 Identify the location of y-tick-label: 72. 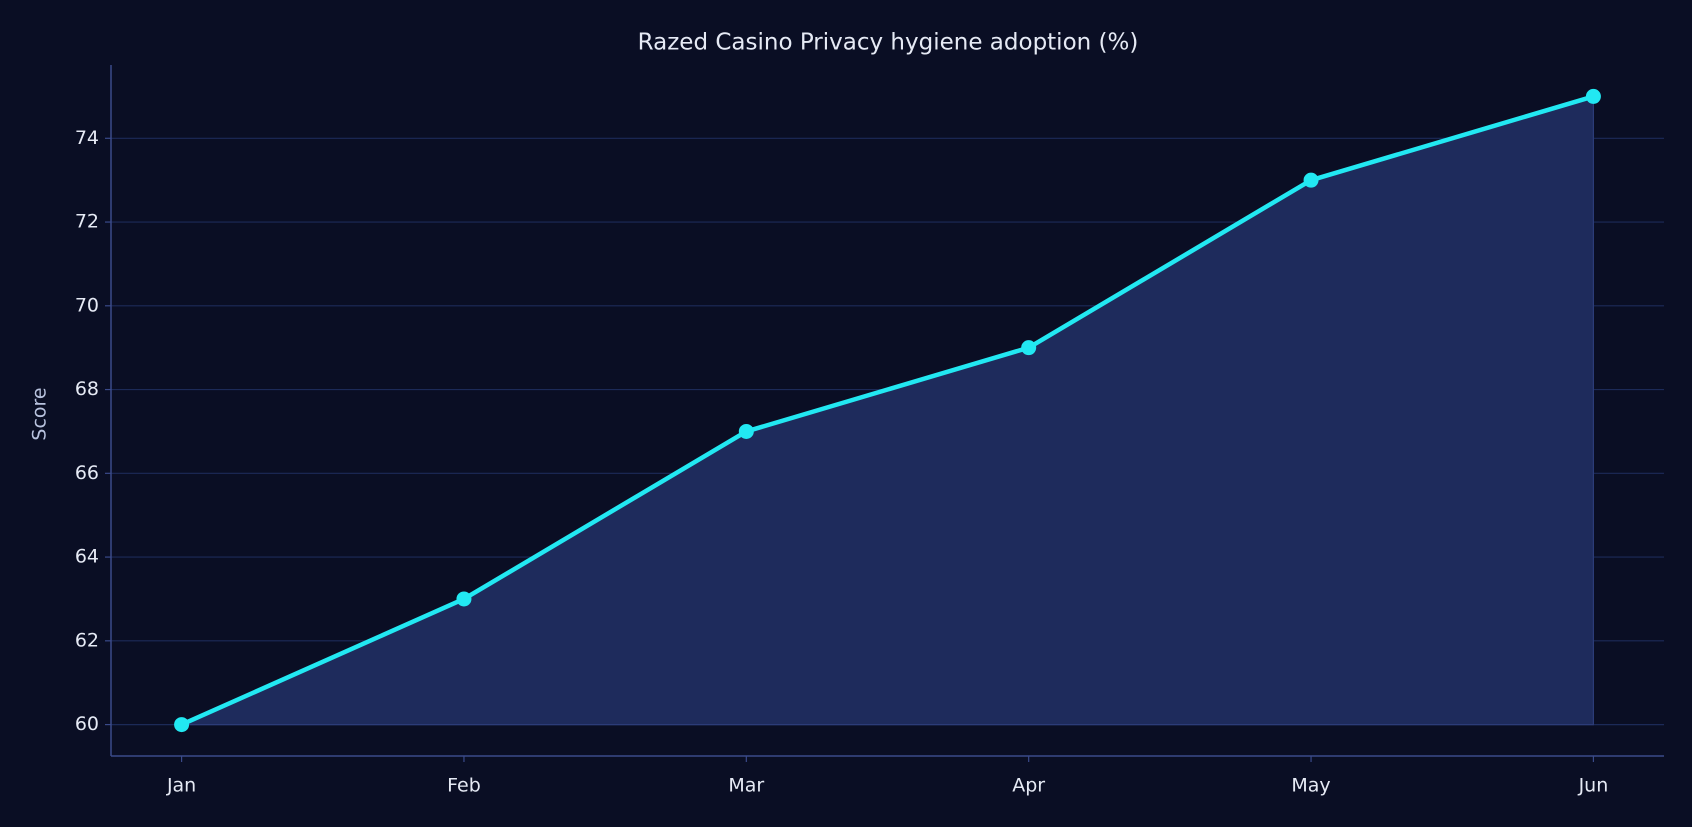
(87, 222).